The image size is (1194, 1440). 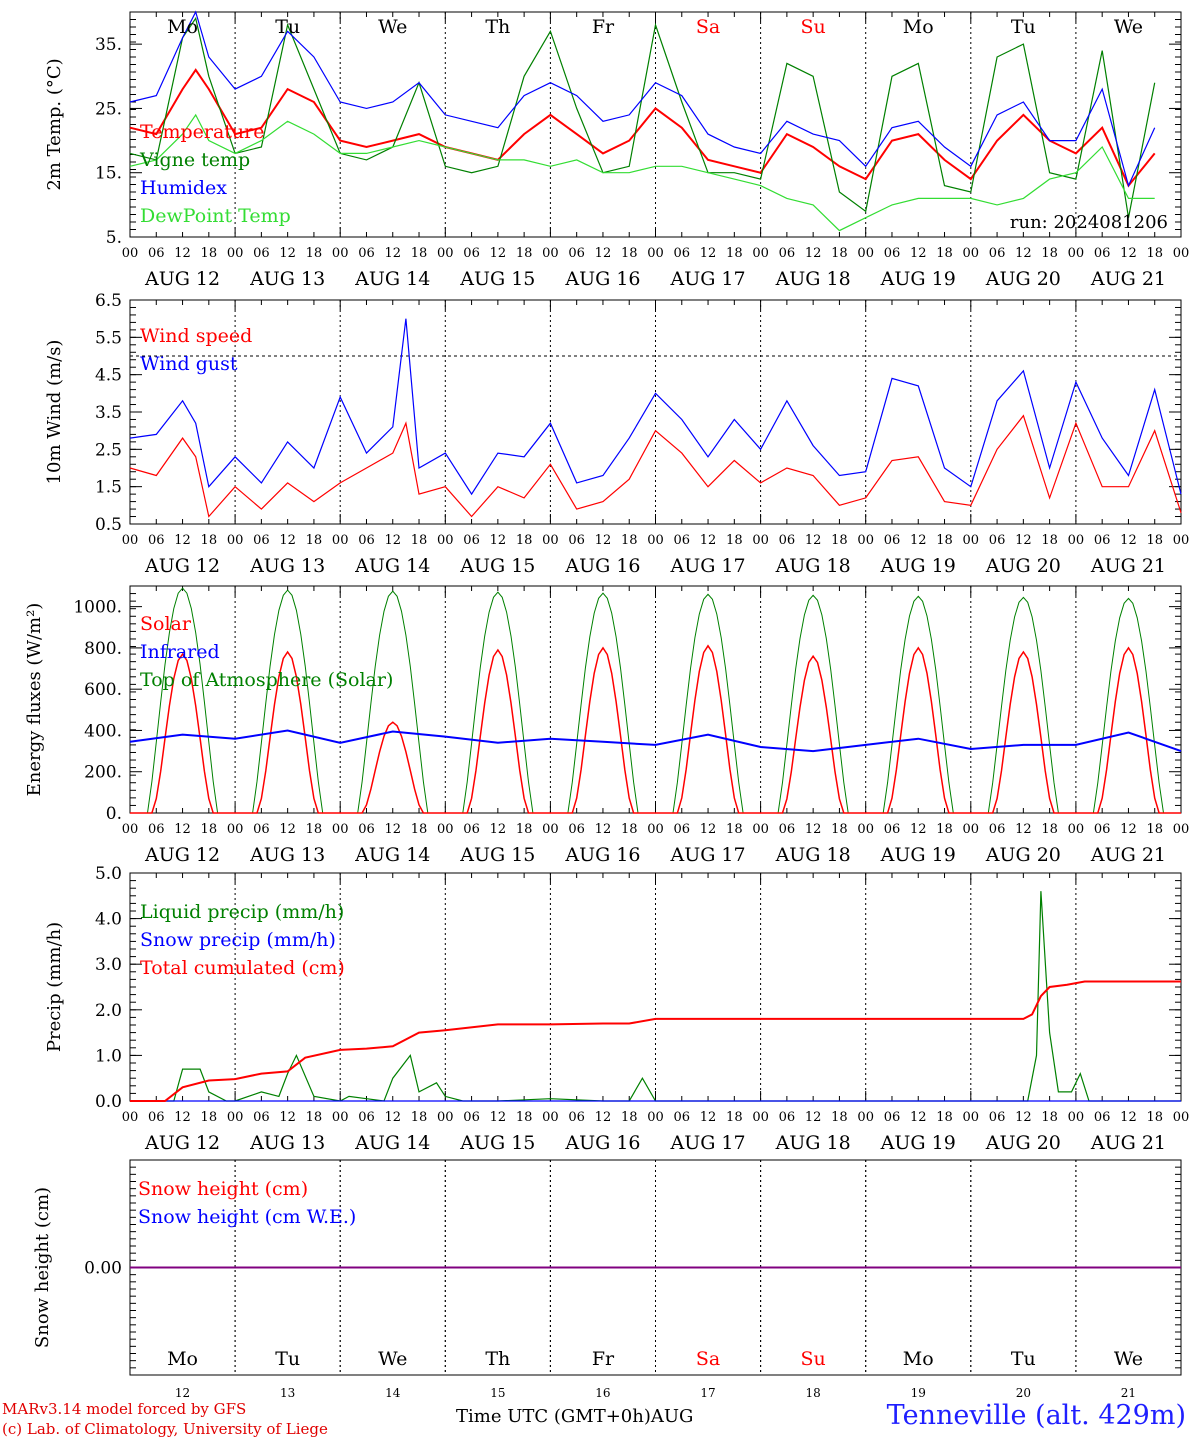 What do you see at coordinates (918, 1359) in the screenshot?
I see `day-name: Mo` at bounding box center [918, 1359].